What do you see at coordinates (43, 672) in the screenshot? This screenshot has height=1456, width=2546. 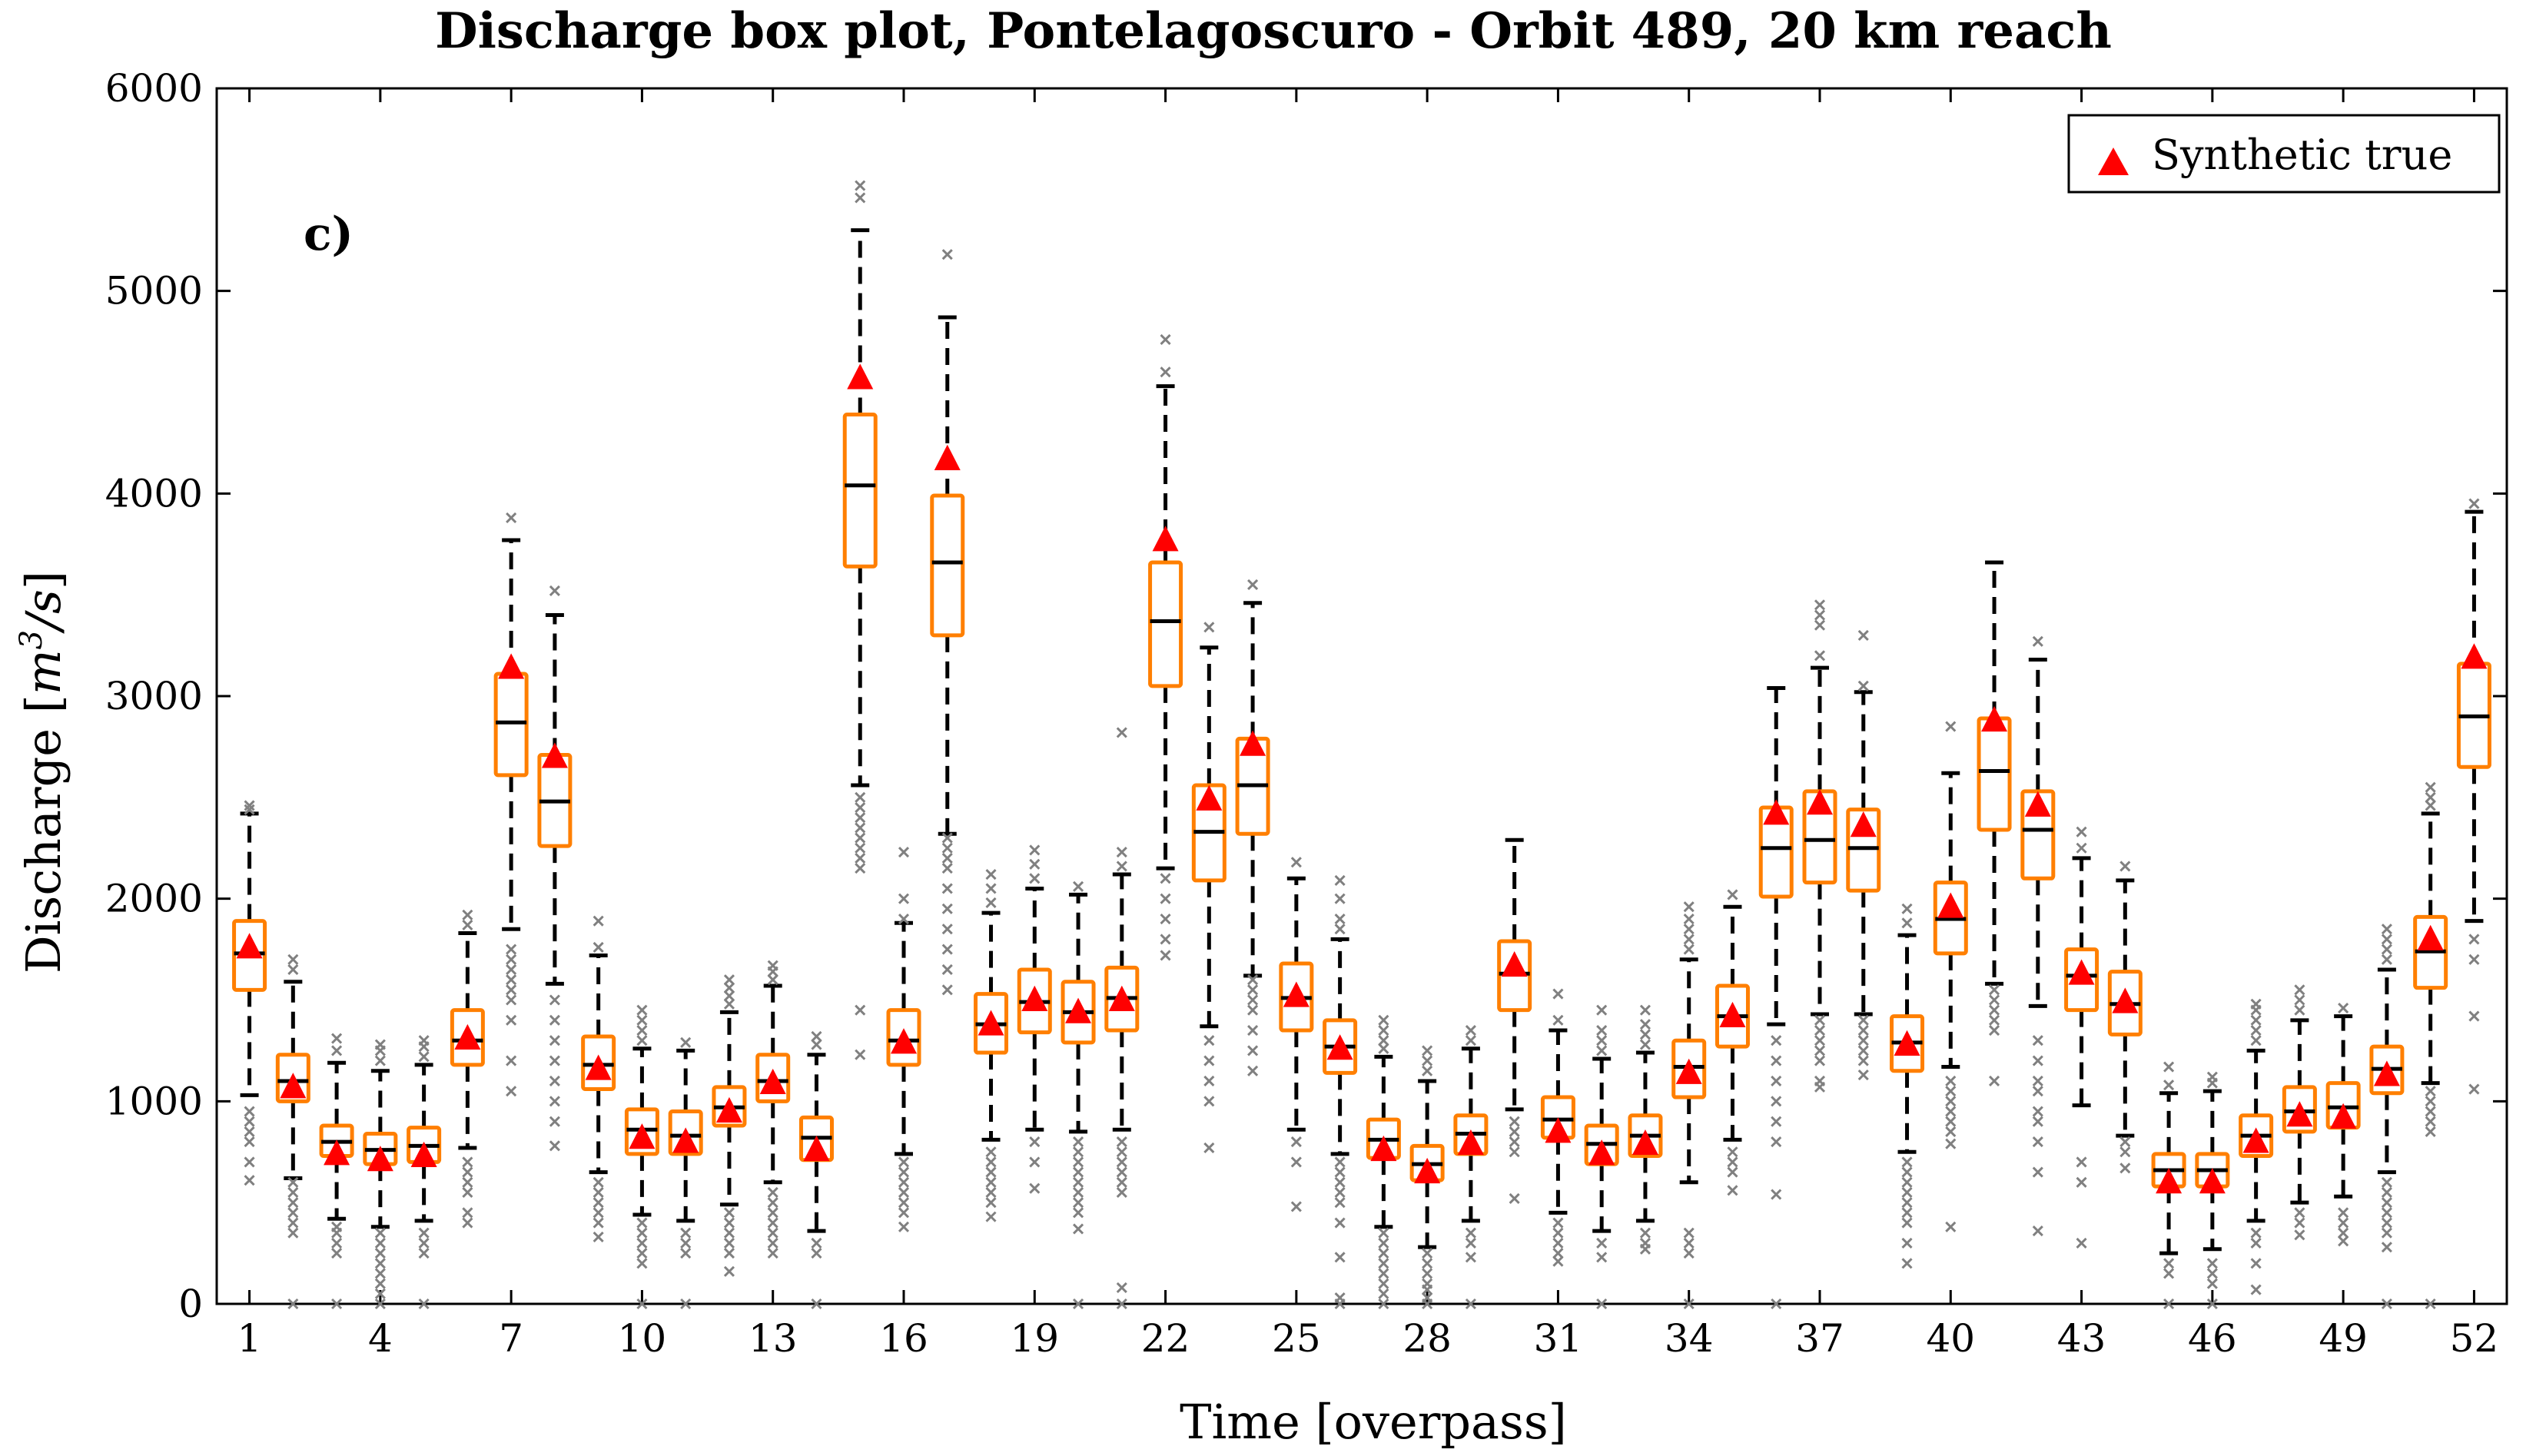 I see `y-axis-label-unit: m` at bounding box center [43, 672].